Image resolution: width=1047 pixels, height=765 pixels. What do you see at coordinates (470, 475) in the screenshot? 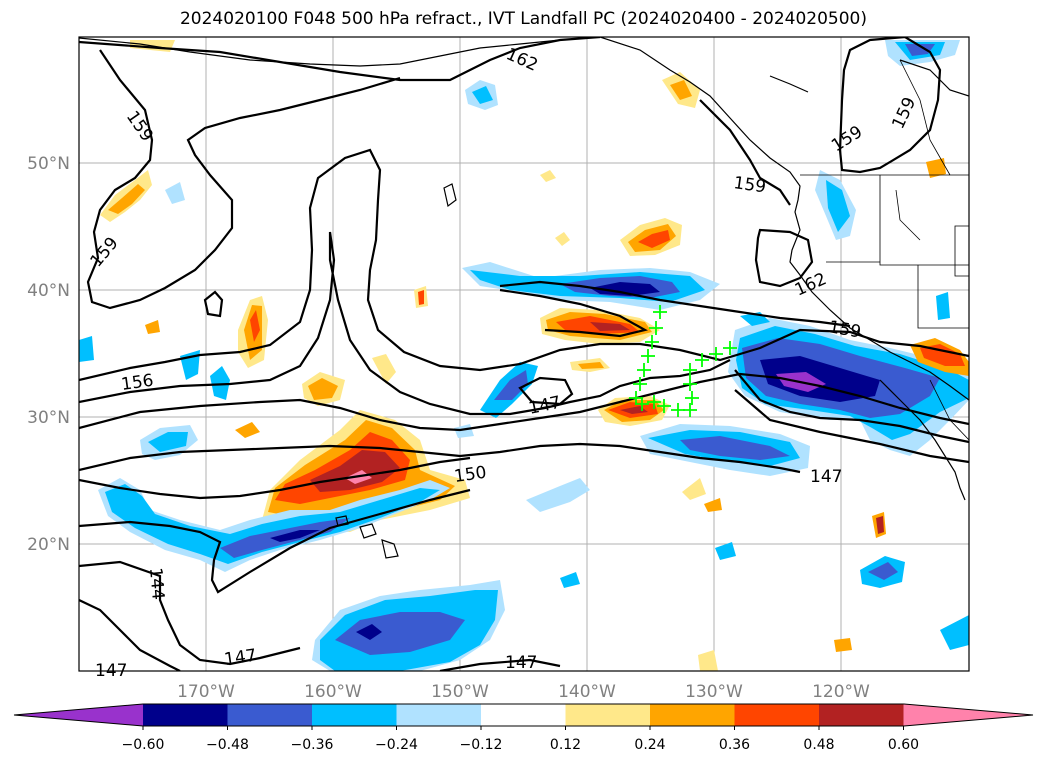
I see `contour-label: 150` at bounding box center [470, 475].